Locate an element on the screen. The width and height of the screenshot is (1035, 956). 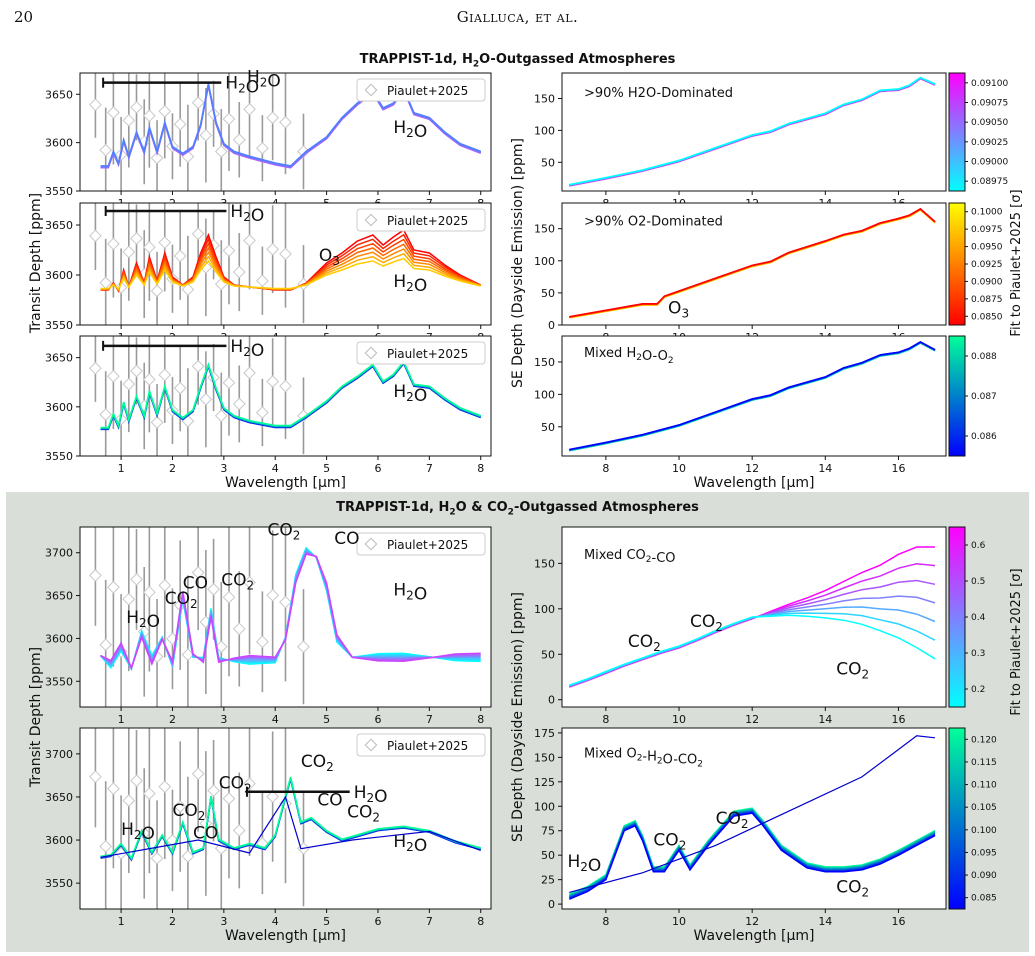
x-tick-label: 6 is located at coordinates (377, 719).